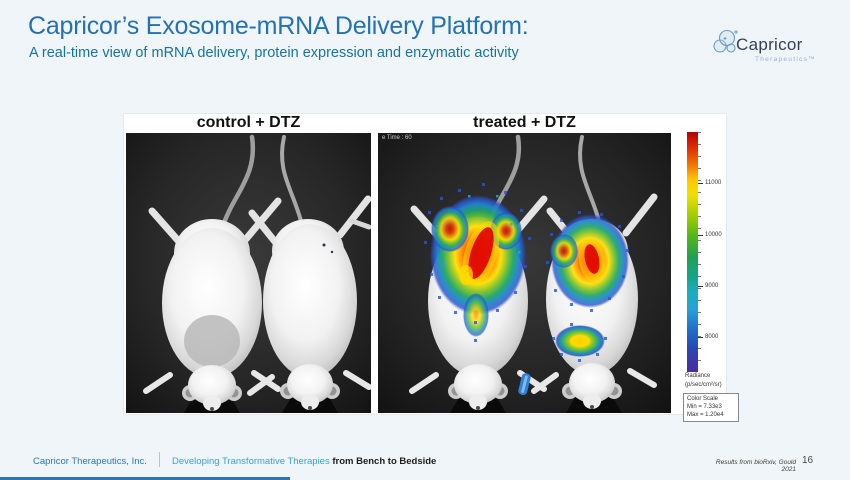  What do you see at coordinates (524, 384) in the screenshot?
I see `blue-probe` at bounding box center [524, 384].